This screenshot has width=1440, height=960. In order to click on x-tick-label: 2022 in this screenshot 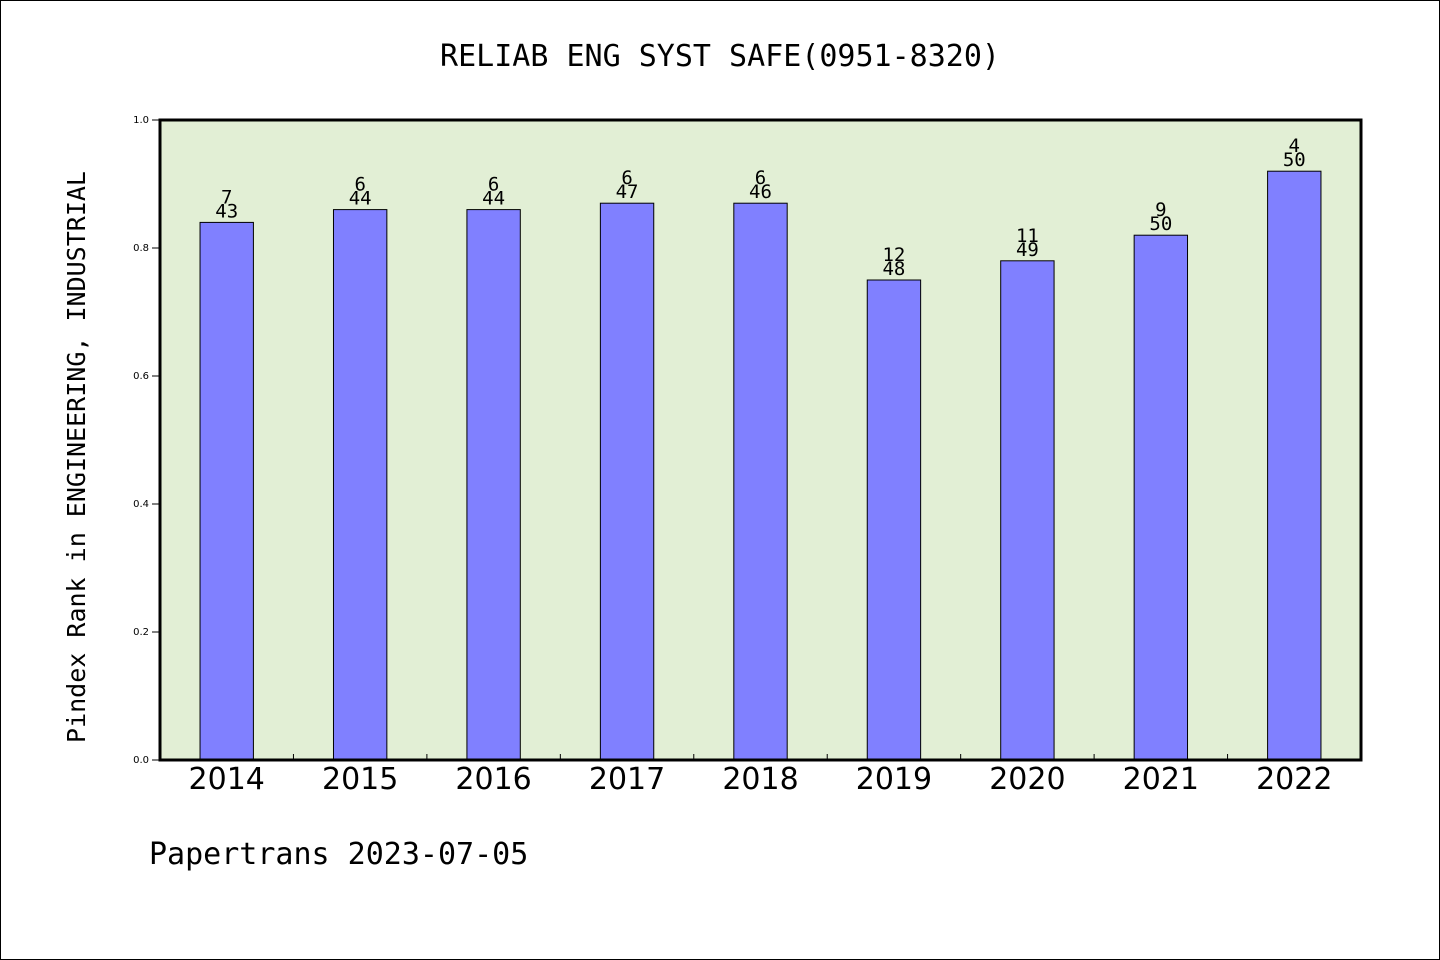, I will do `click(1294, 779)`.